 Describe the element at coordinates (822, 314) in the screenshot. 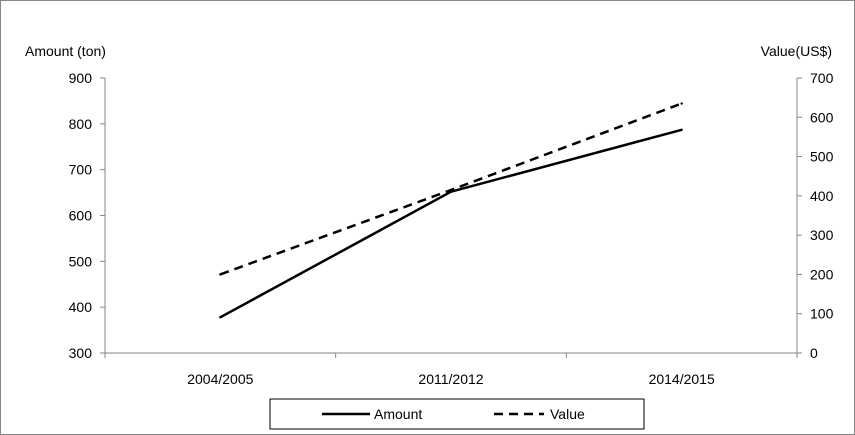

I see `right-axis-tick-label: 100` at that location.